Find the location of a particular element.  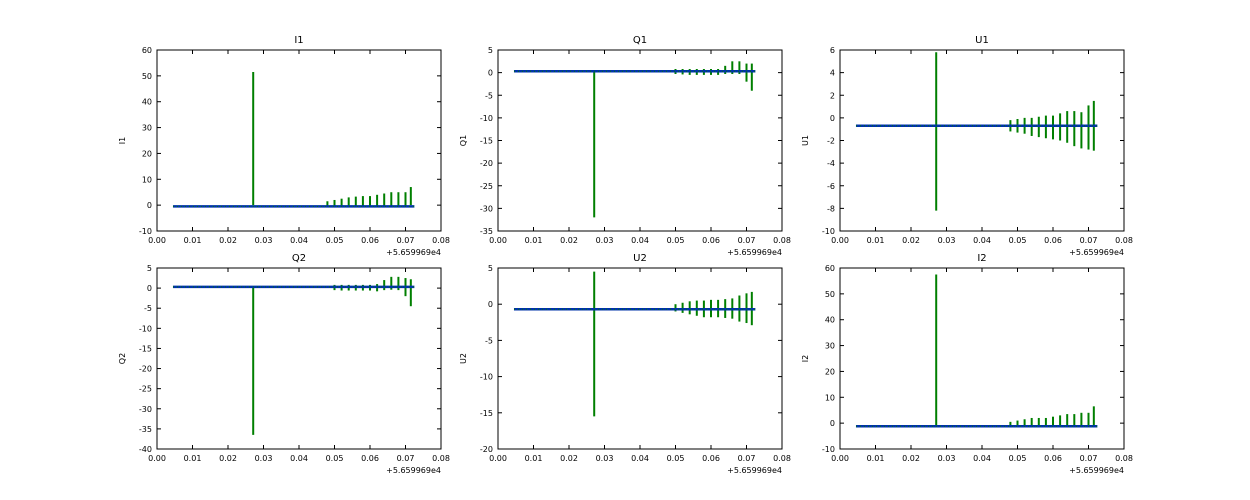

y-axis-label: U1 is located at coordinates (805, 140).